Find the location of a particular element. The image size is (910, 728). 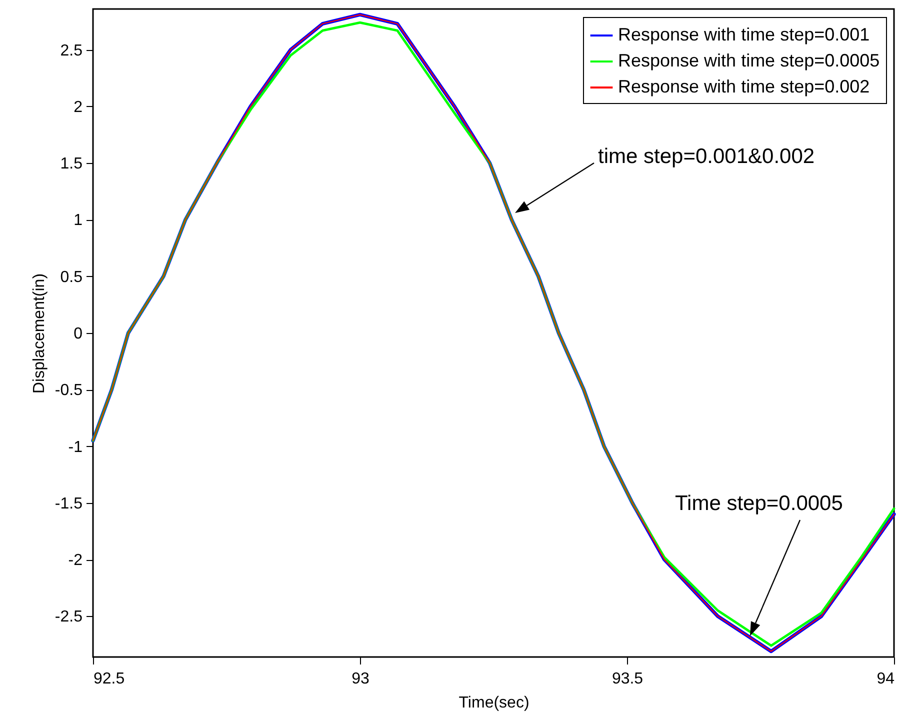

y-tick-label: 0 is located at coordinates (78, 334).